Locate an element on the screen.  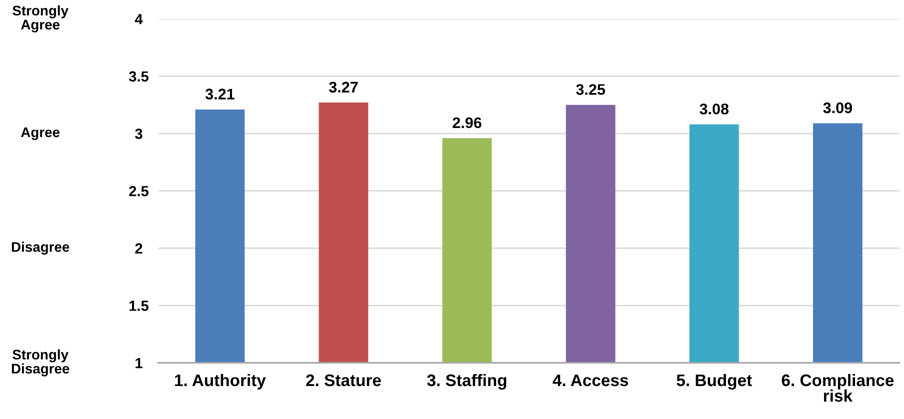
text: Strongly Disagree is located at coordinates (41, 362).